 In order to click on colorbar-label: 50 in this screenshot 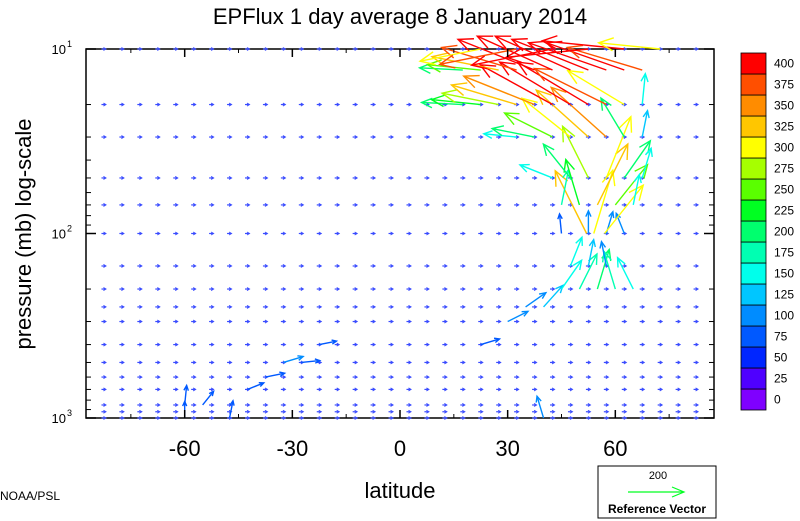, I will do `click(781, 358)`.